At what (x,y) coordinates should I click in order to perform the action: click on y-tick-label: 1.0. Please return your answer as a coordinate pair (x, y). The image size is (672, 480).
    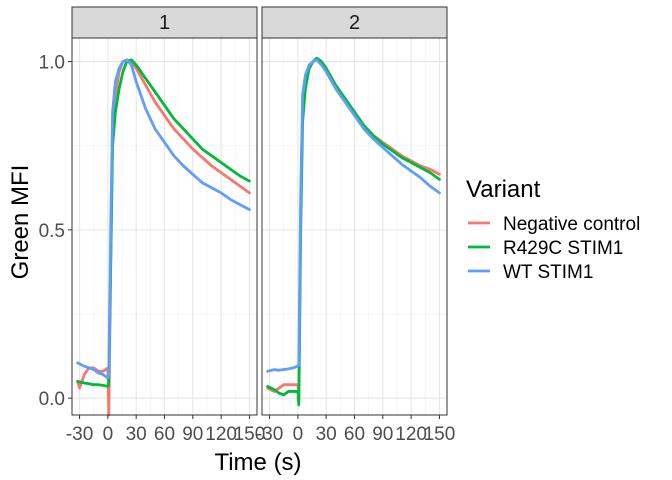
    Looking at the image, I should click on (52, 63).